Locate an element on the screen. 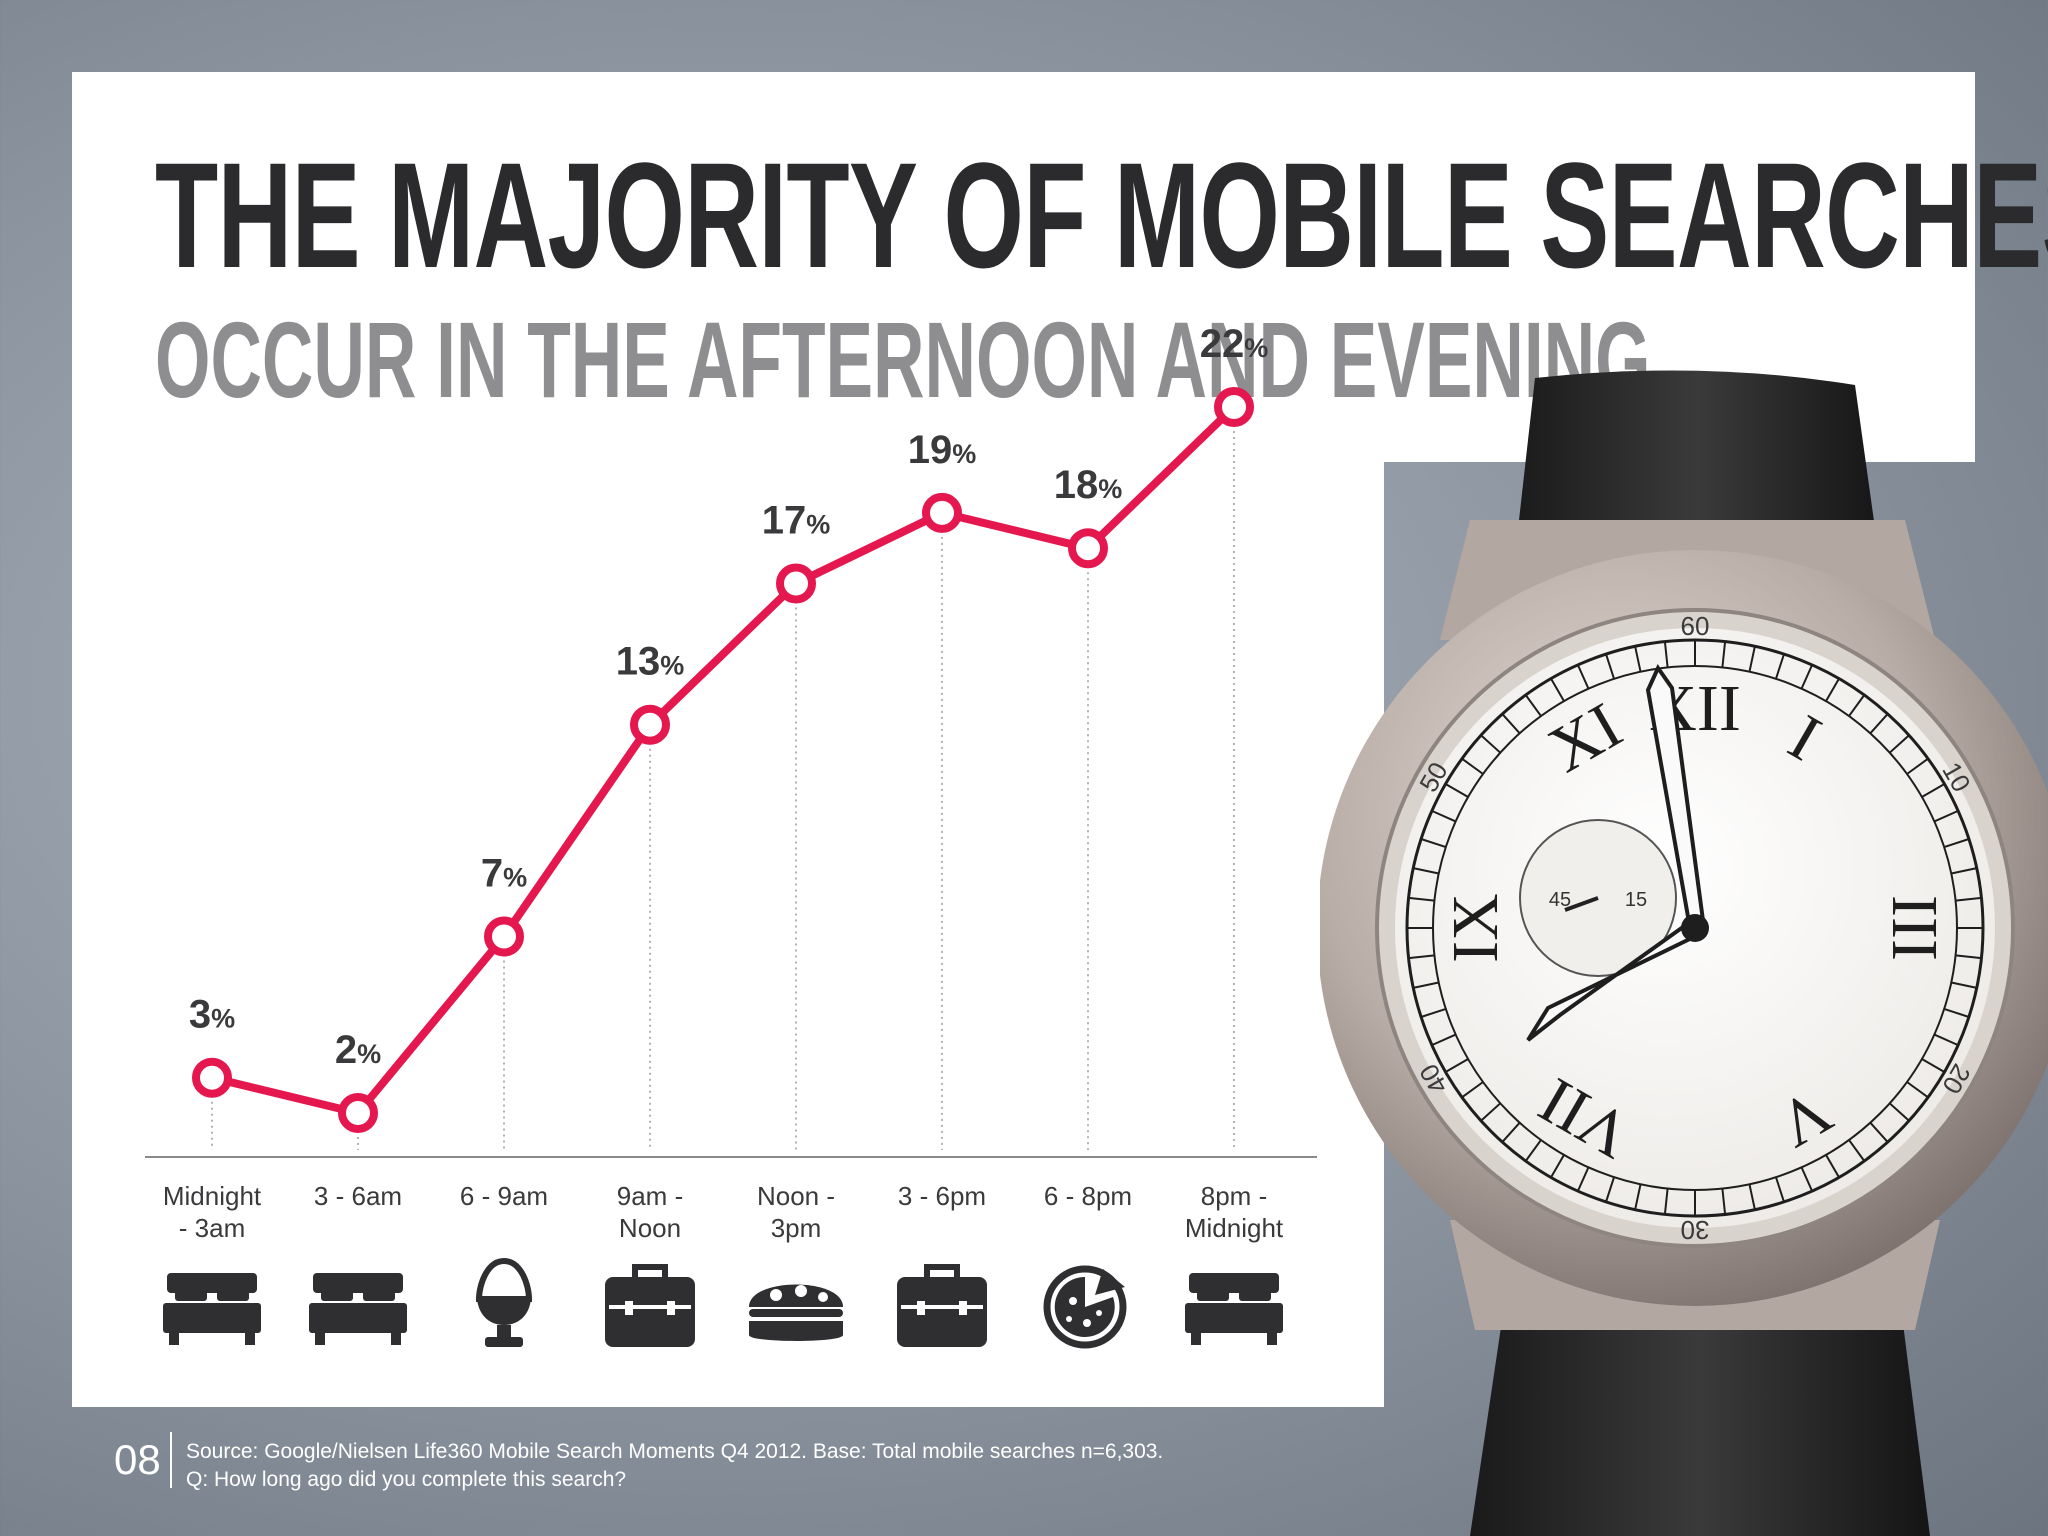 The width and height of the screenshot is (2048, 1536). category-label: - 3am is located at coordinates (212, 1228).